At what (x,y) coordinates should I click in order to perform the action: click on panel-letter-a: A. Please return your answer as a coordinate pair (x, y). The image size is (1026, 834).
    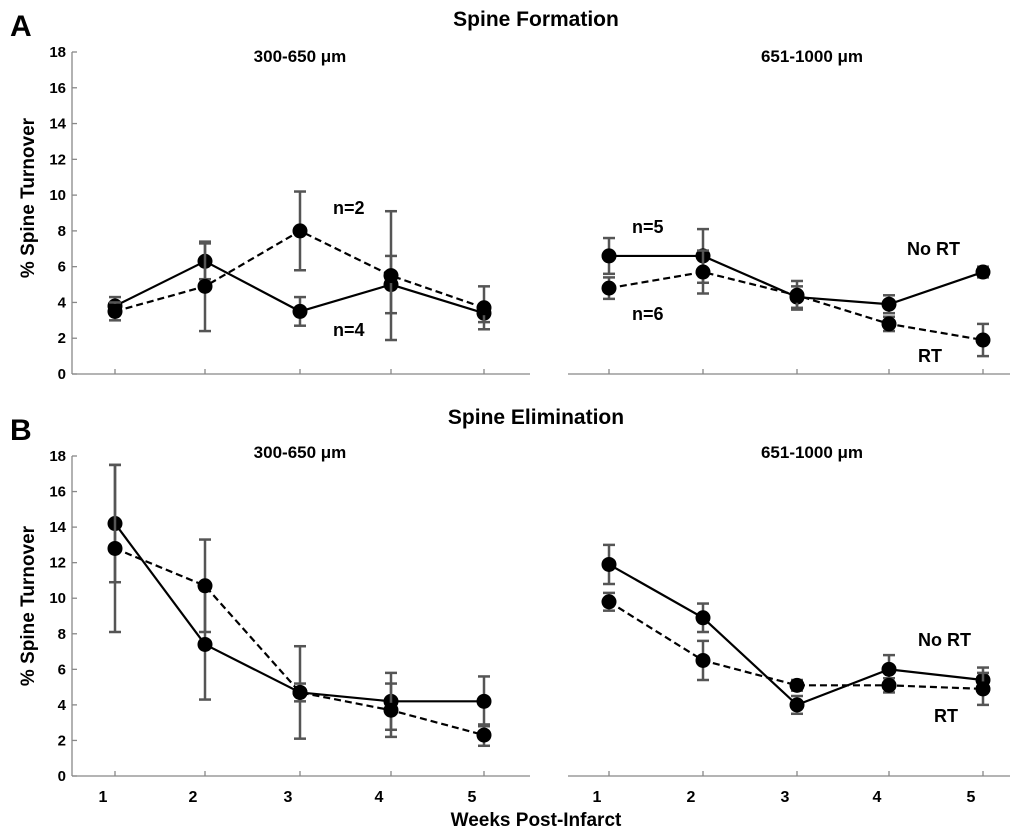
    Looking at the image, I should click on (21, 26).